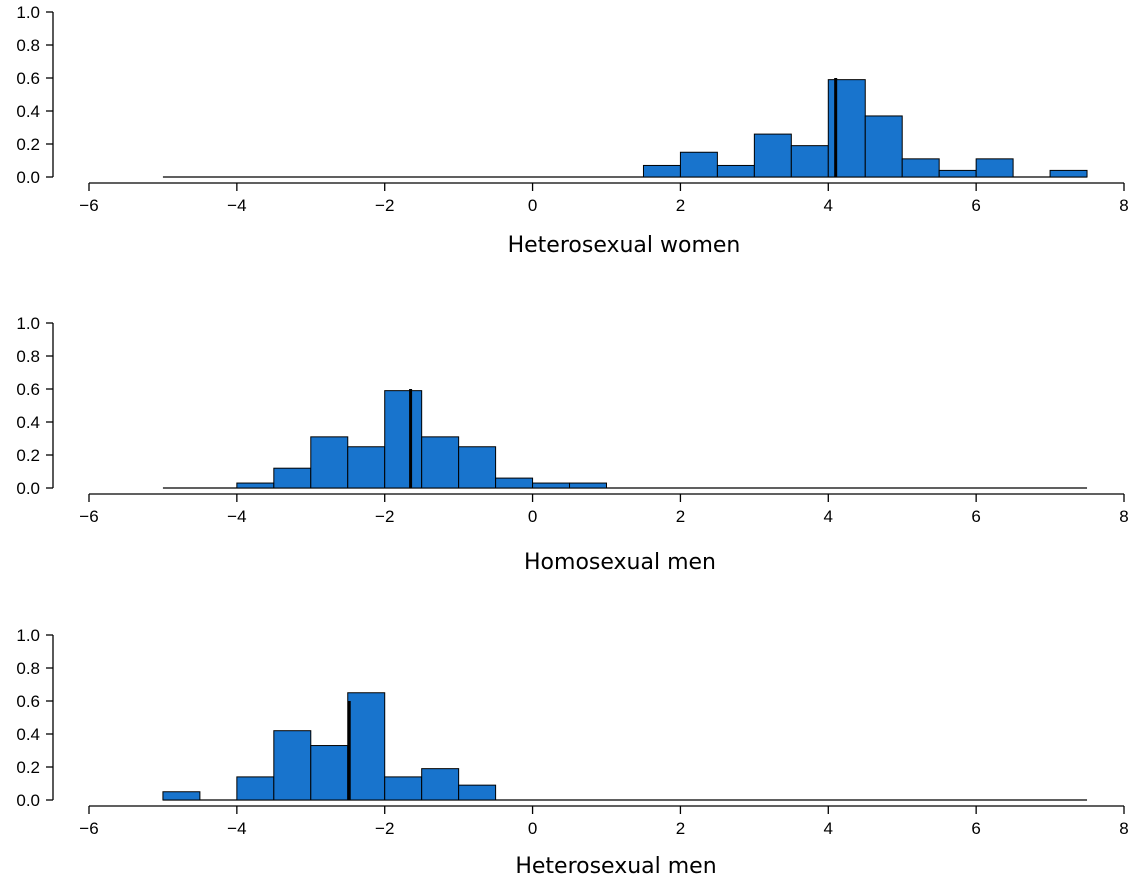 This screenshot has height=884, width=1134. What do you see at coordinates (615, 866) in the screenshot?
I see `x-axis-title: Heterosexual men` at bounding box center [615, 866].